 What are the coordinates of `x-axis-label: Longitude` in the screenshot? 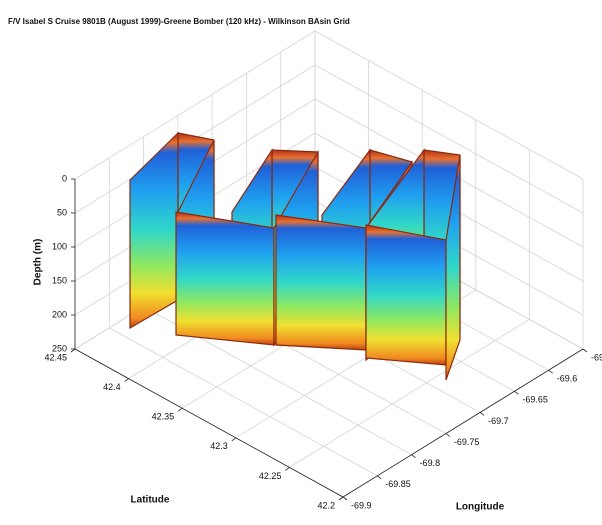 It's located at (480, 507).